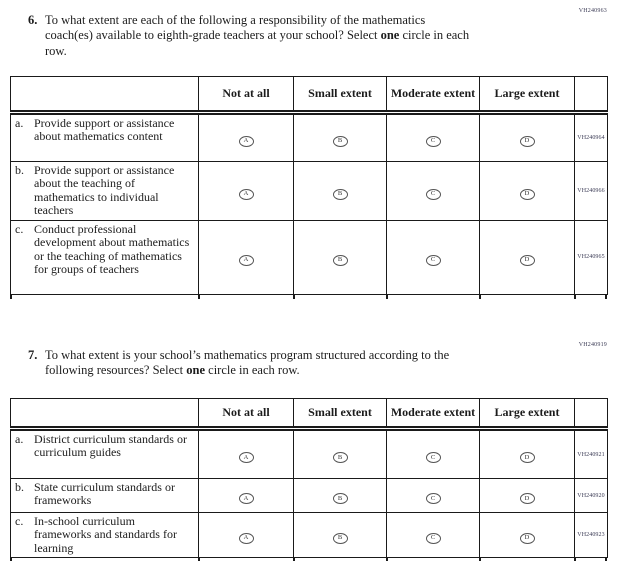  I want to click on row-code: VH240964, so click(591, 137).